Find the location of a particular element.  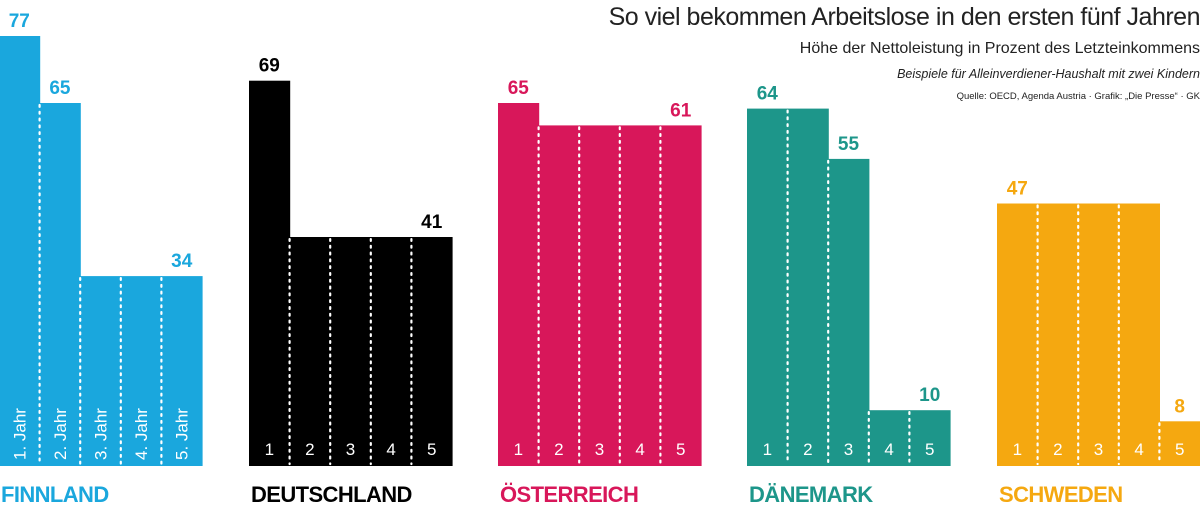

country-label-deutschland: DEUTSCHLAND is located at coordinates (331, 494).